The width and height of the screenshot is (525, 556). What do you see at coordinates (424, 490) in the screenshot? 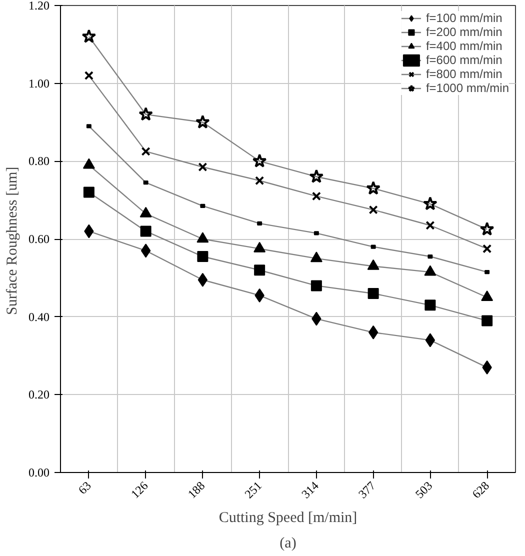
I see `x-tick-label: 503` at bounding box center [424, 490].